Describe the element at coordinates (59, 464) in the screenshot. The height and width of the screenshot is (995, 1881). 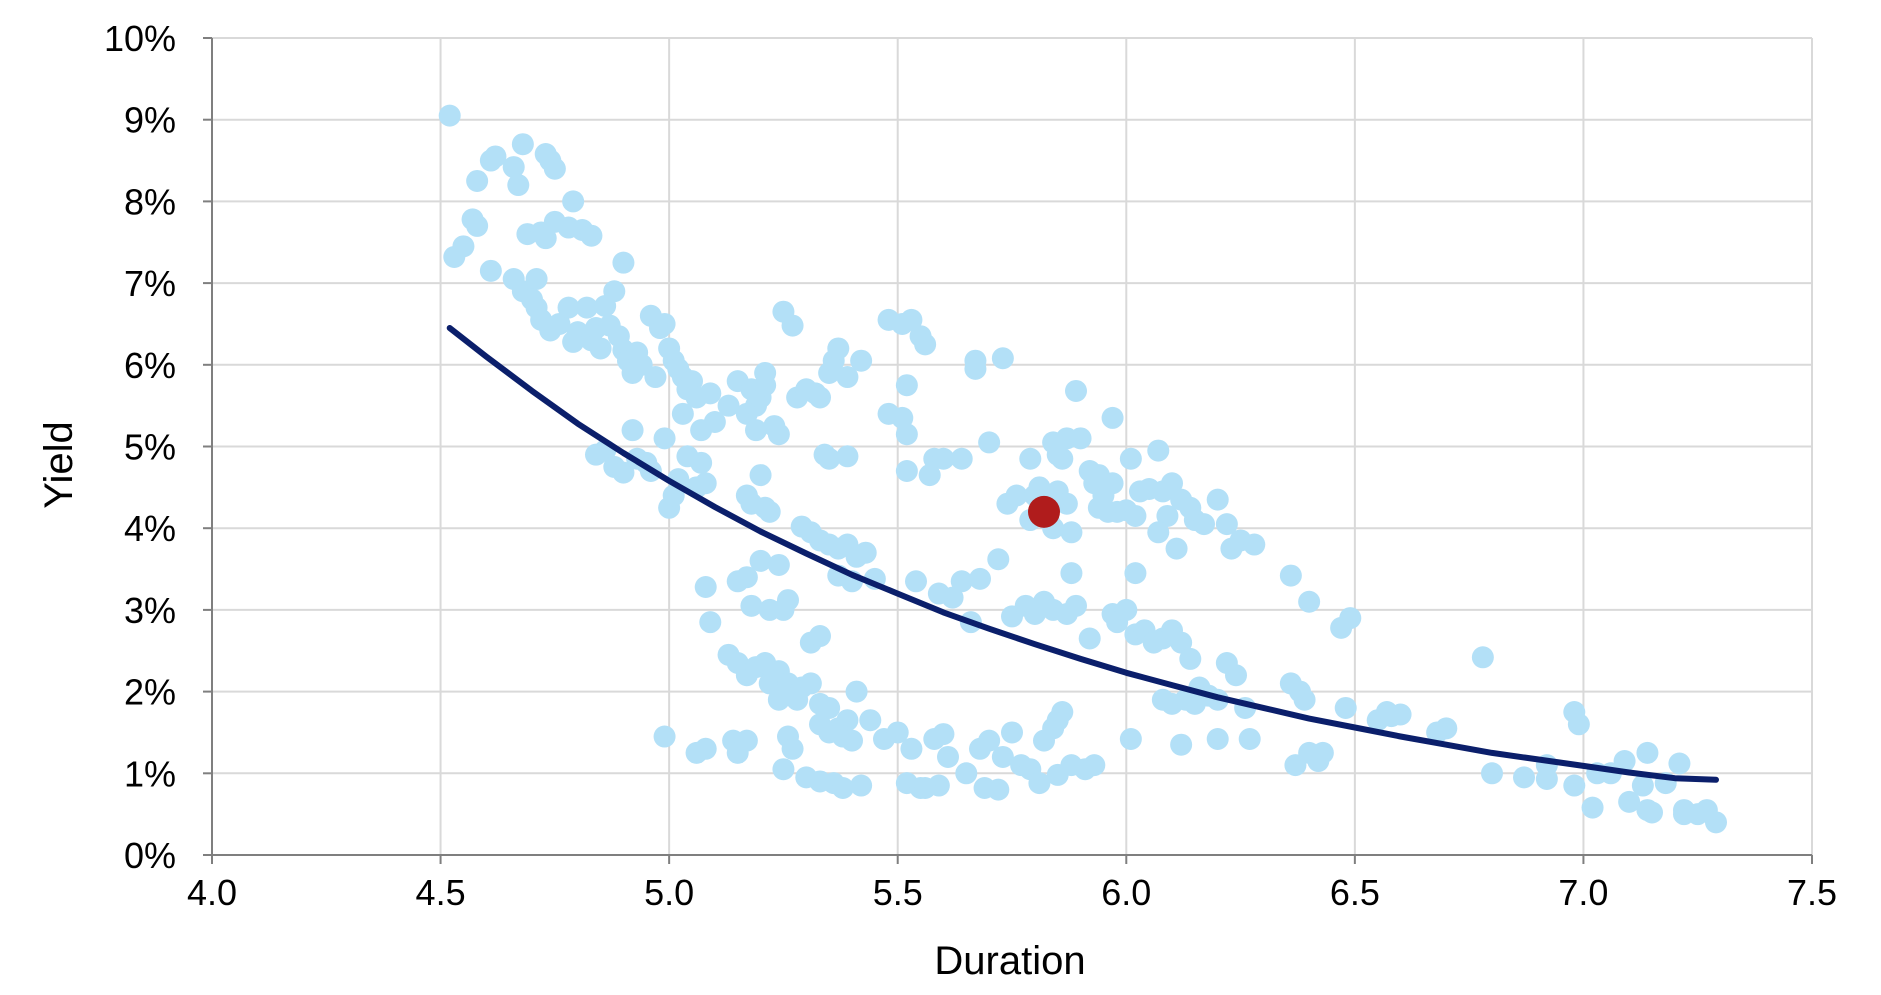
I see `y-axis-title: Yield` at that location.